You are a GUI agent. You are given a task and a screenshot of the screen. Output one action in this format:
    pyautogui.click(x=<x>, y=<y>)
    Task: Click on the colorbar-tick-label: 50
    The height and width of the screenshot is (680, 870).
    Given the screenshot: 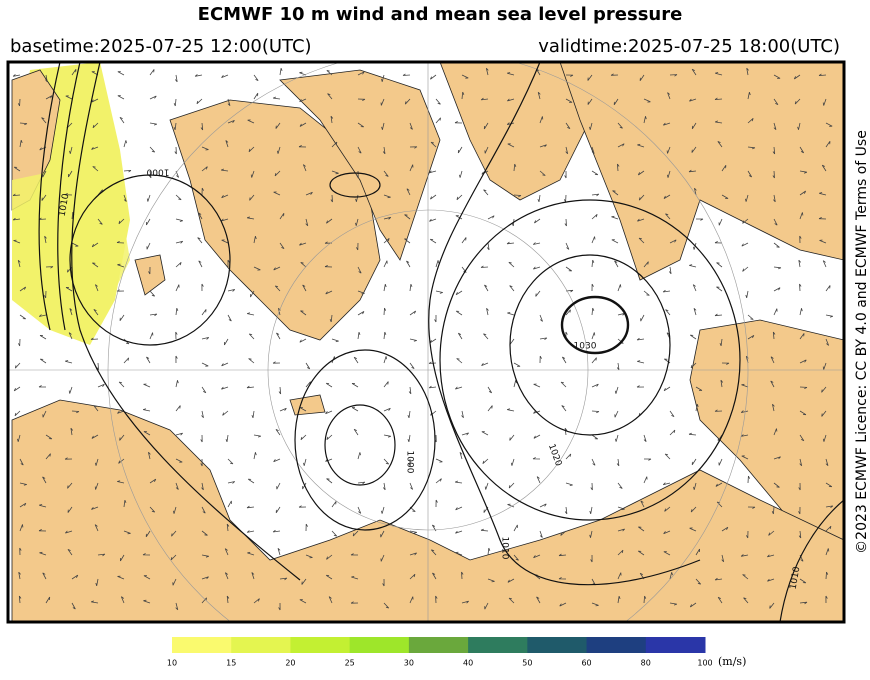 What is the action you would take?
    pyautogui.click(x=527, y=663)
    